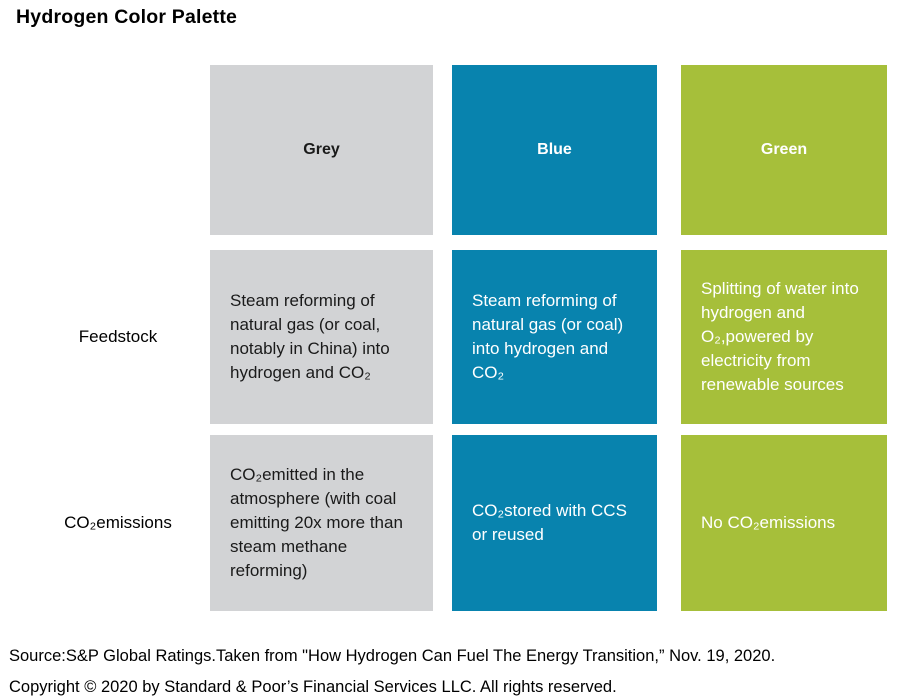 Image resolution: width=917 pixels, height=700 pixels. What do you see at coordinates (321, 150) in the screenshot?
I see `column-header-grey: Grey` at bounding box center [321, 150].